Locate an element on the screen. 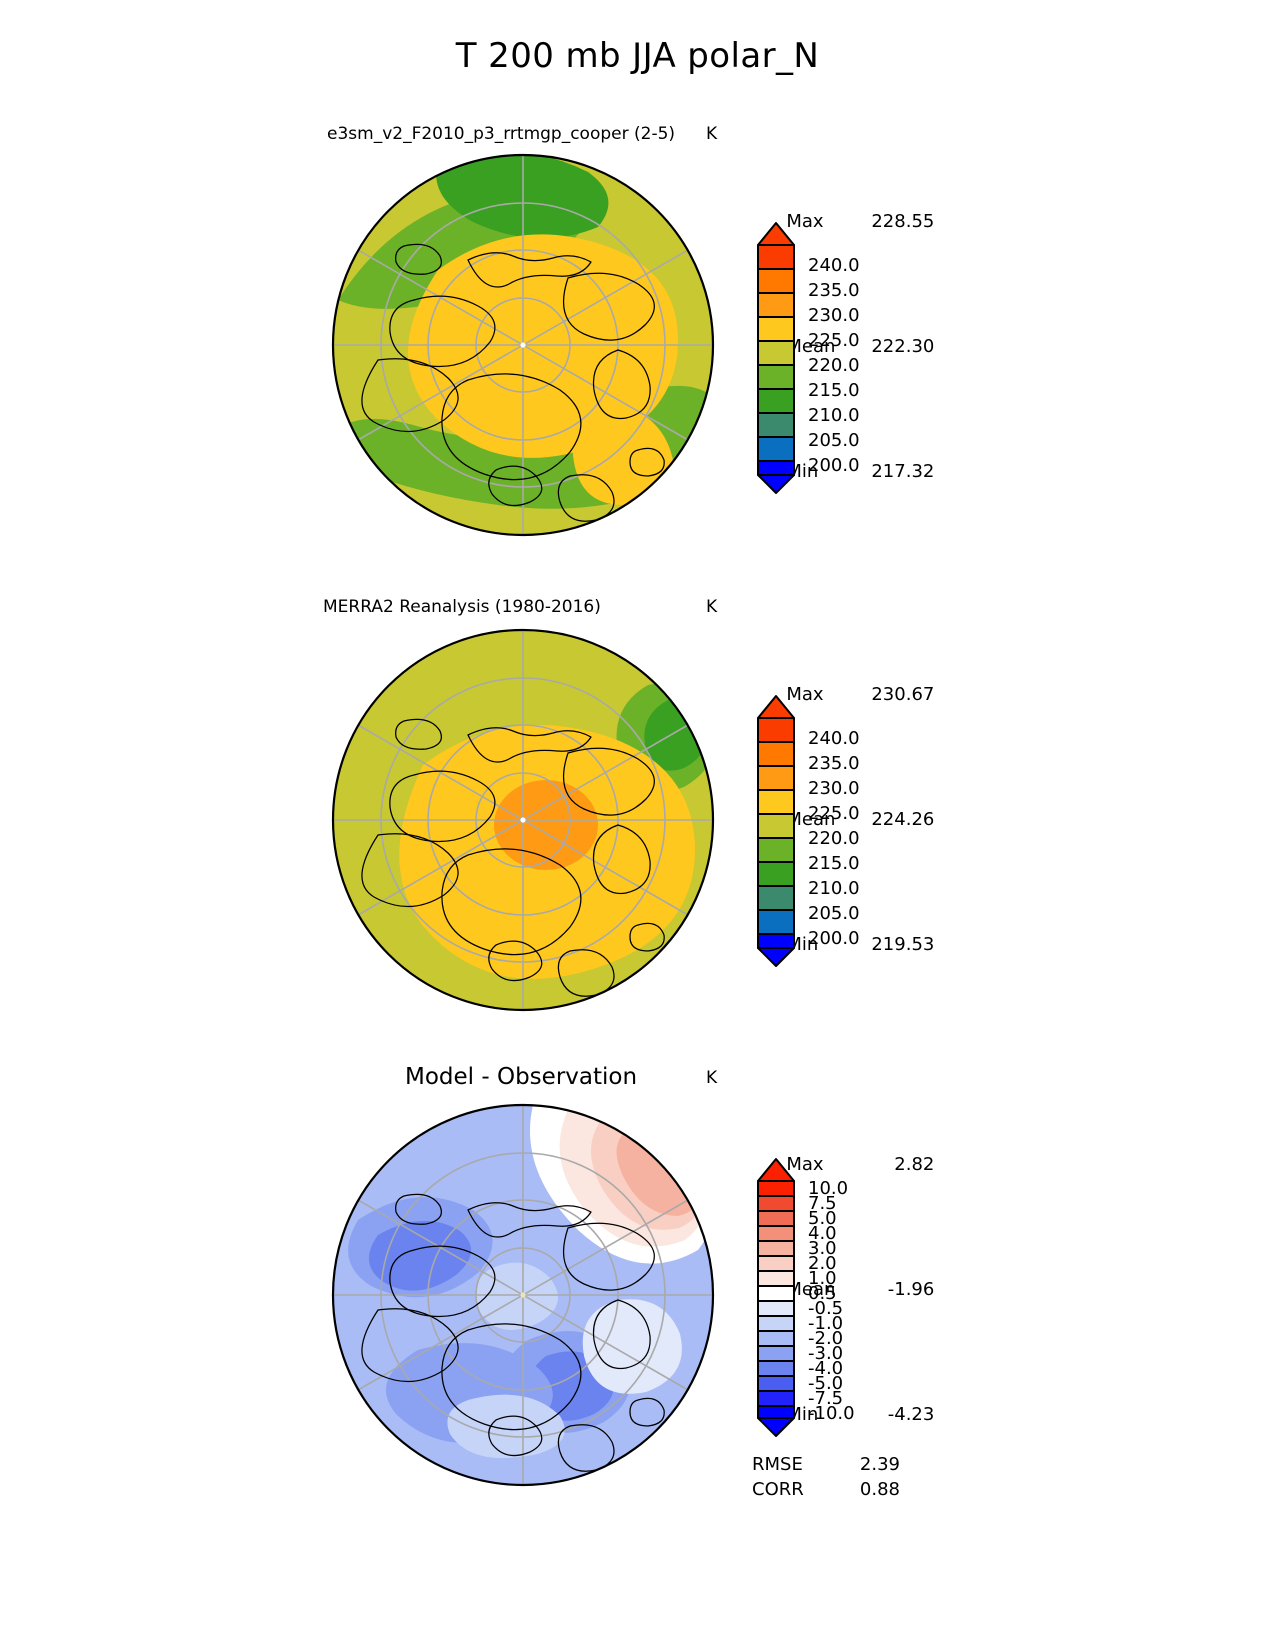 This screenshot has width=1275, height=1650. figure-title: T 200 mb JJA polar_N is located at coordinates (637, 56).